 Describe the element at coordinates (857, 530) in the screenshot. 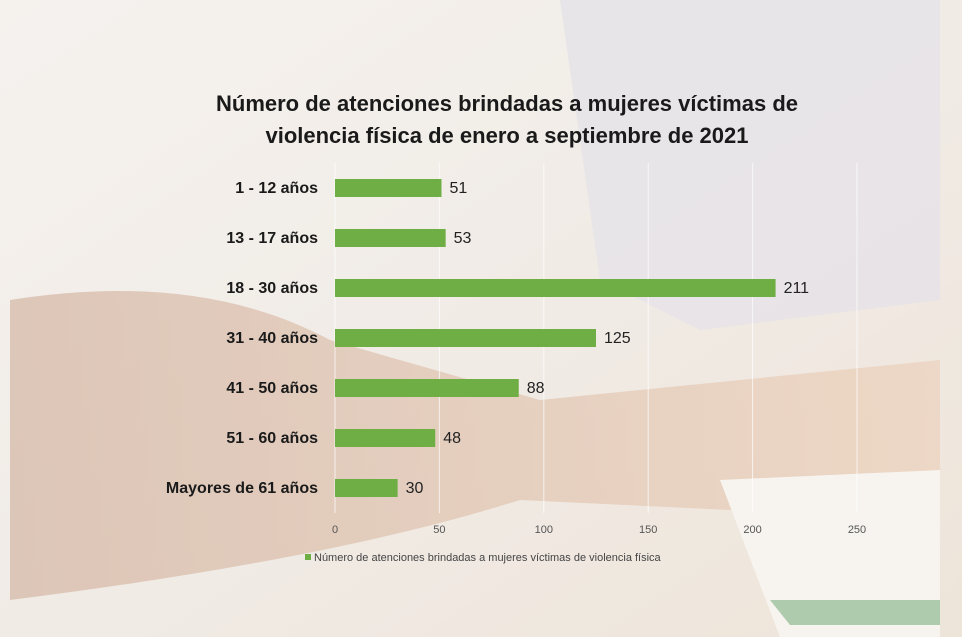

I see `x-tick-label: 250` at that location.